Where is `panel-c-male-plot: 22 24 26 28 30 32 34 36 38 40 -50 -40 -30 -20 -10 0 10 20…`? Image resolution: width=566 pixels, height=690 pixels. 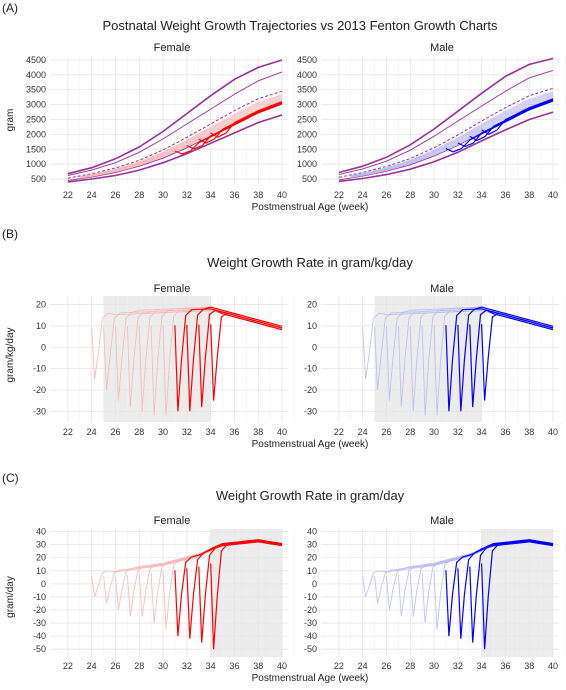
panel-c-male-plot: 22 24 26 28 30 32 34 36 38 40 -50 -40 -30 -20 -10 0 10 20… is located at coordinates (435, 599).